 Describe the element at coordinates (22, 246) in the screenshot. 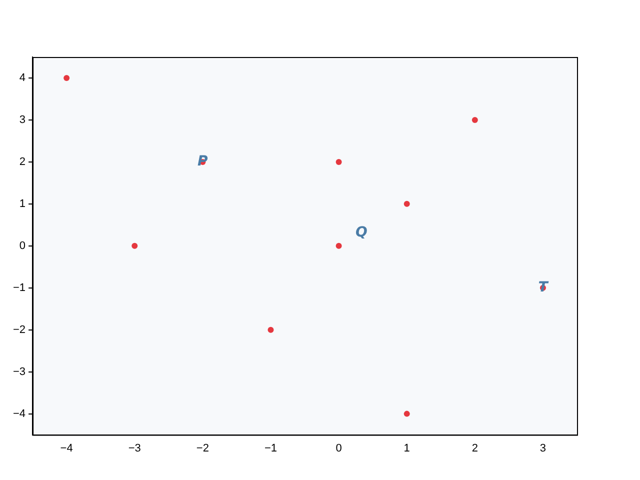

I see `y-tick-label: 0` at that location.